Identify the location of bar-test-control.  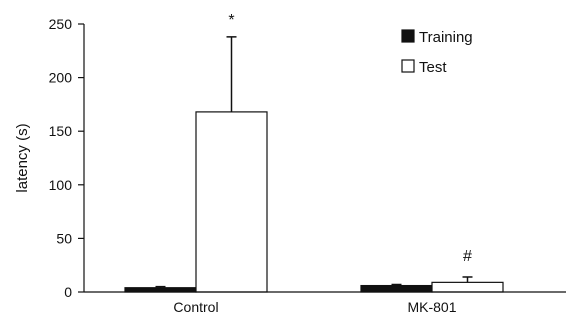
(231, 202).